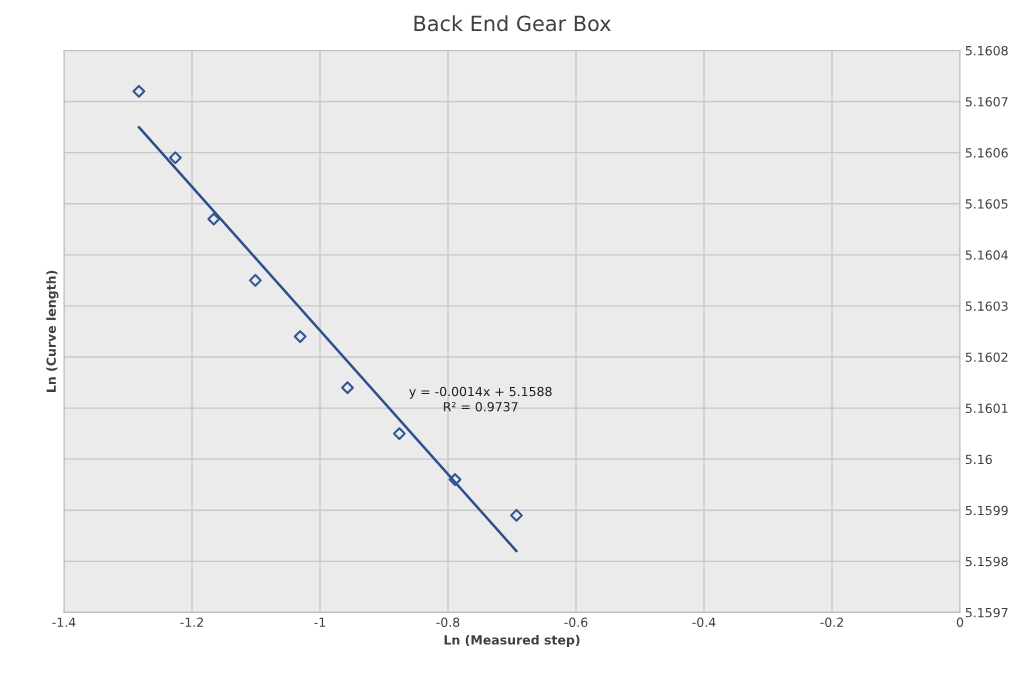  I want to click on x-tick-label: -0.2, so click(831, 622).